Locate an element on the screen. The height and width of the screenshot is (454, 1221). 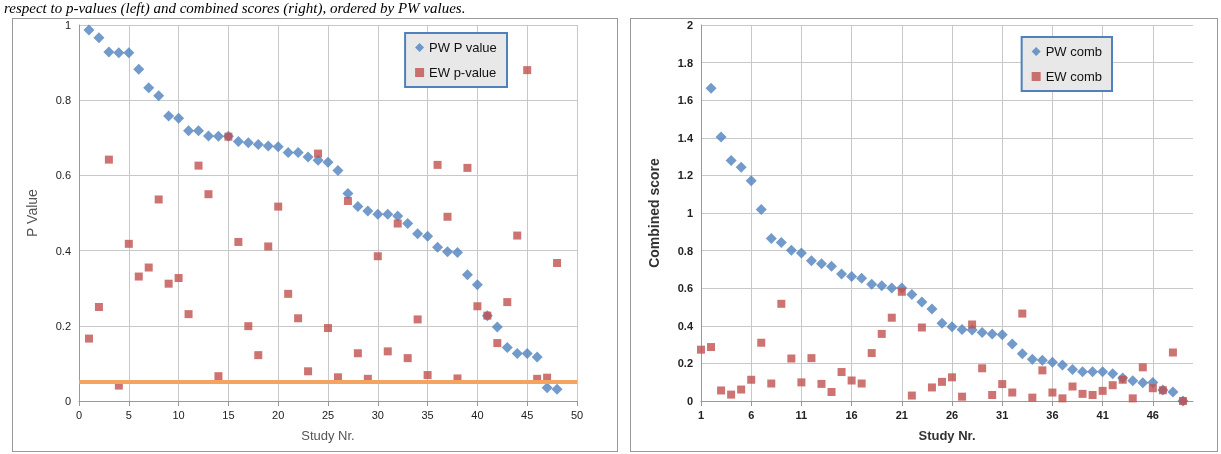
legend-label: EW p-value is located at coordinates (463, 72).